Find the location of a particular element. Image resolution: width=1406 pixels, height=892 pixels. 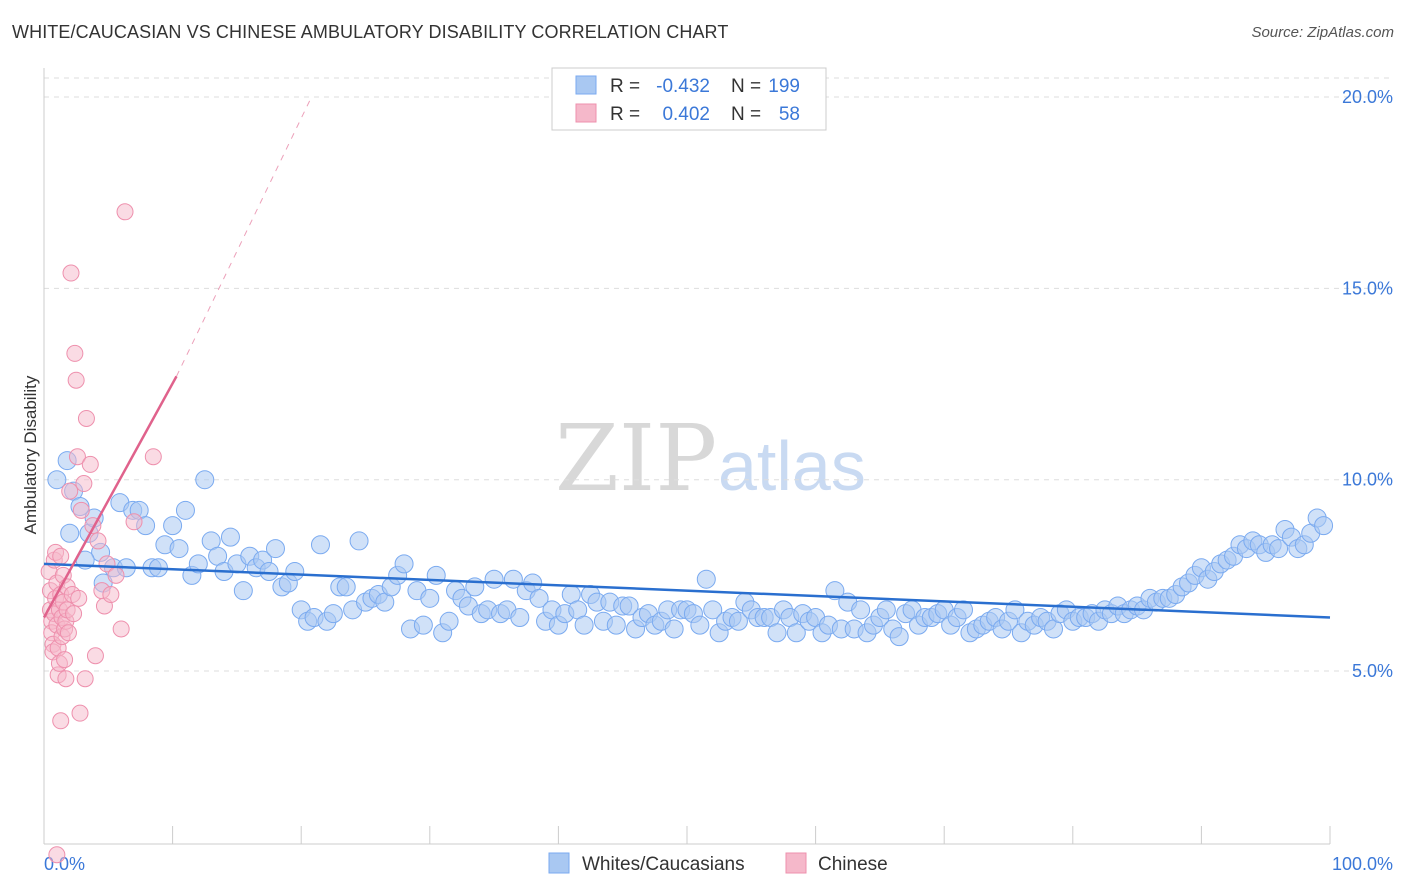

chinese-trend-line is located at coordinates (110, 497).